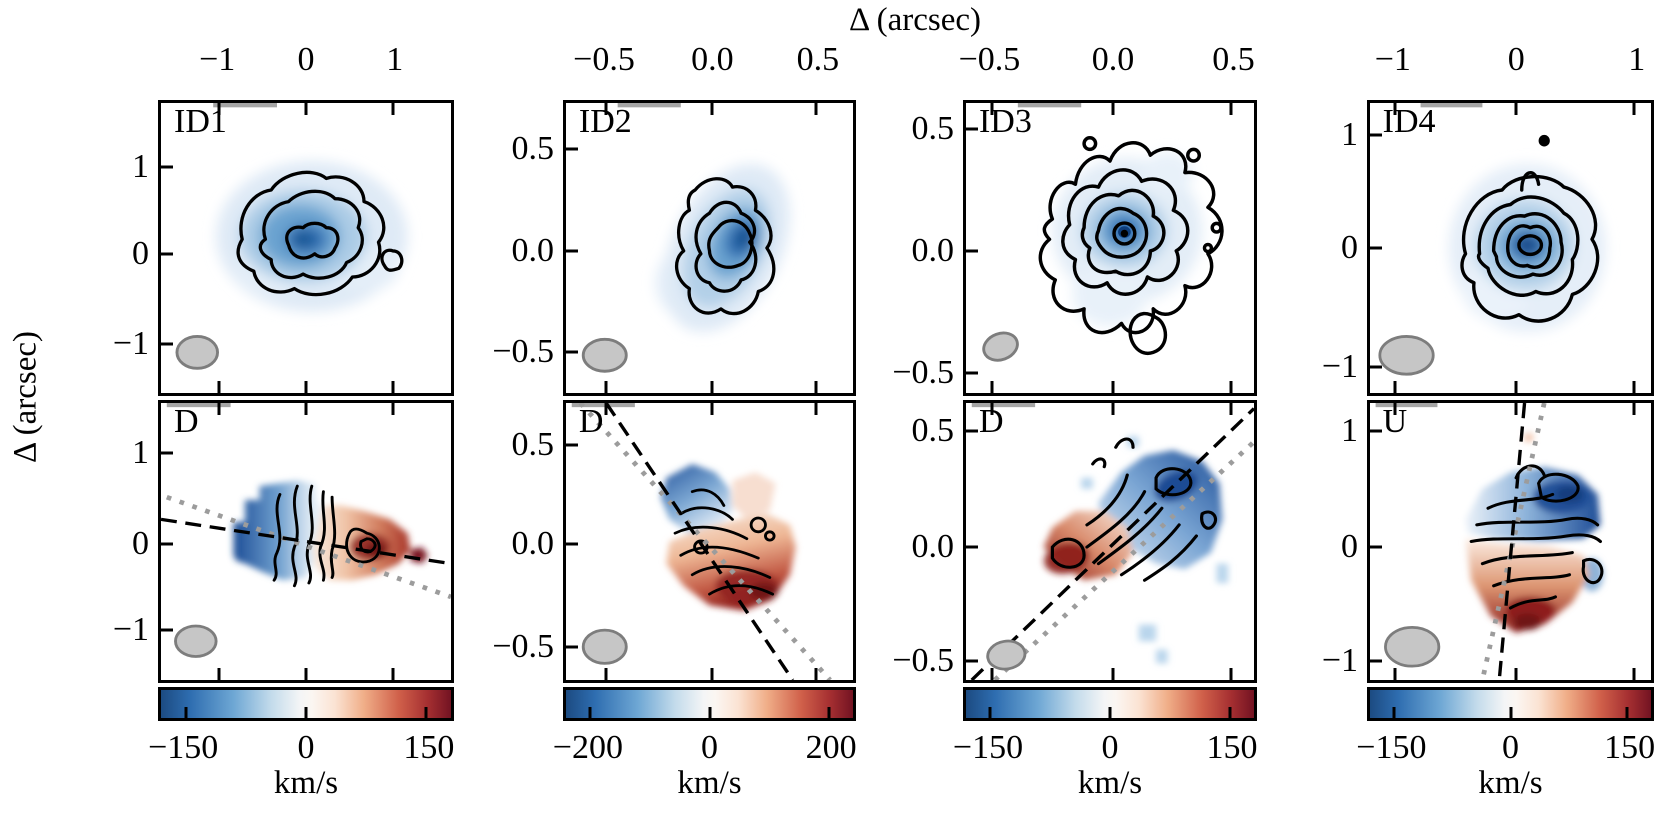 The height and width of the screenshot is (818, 1677). I want to click on x-tick-label: 1, so click(1637, 59).